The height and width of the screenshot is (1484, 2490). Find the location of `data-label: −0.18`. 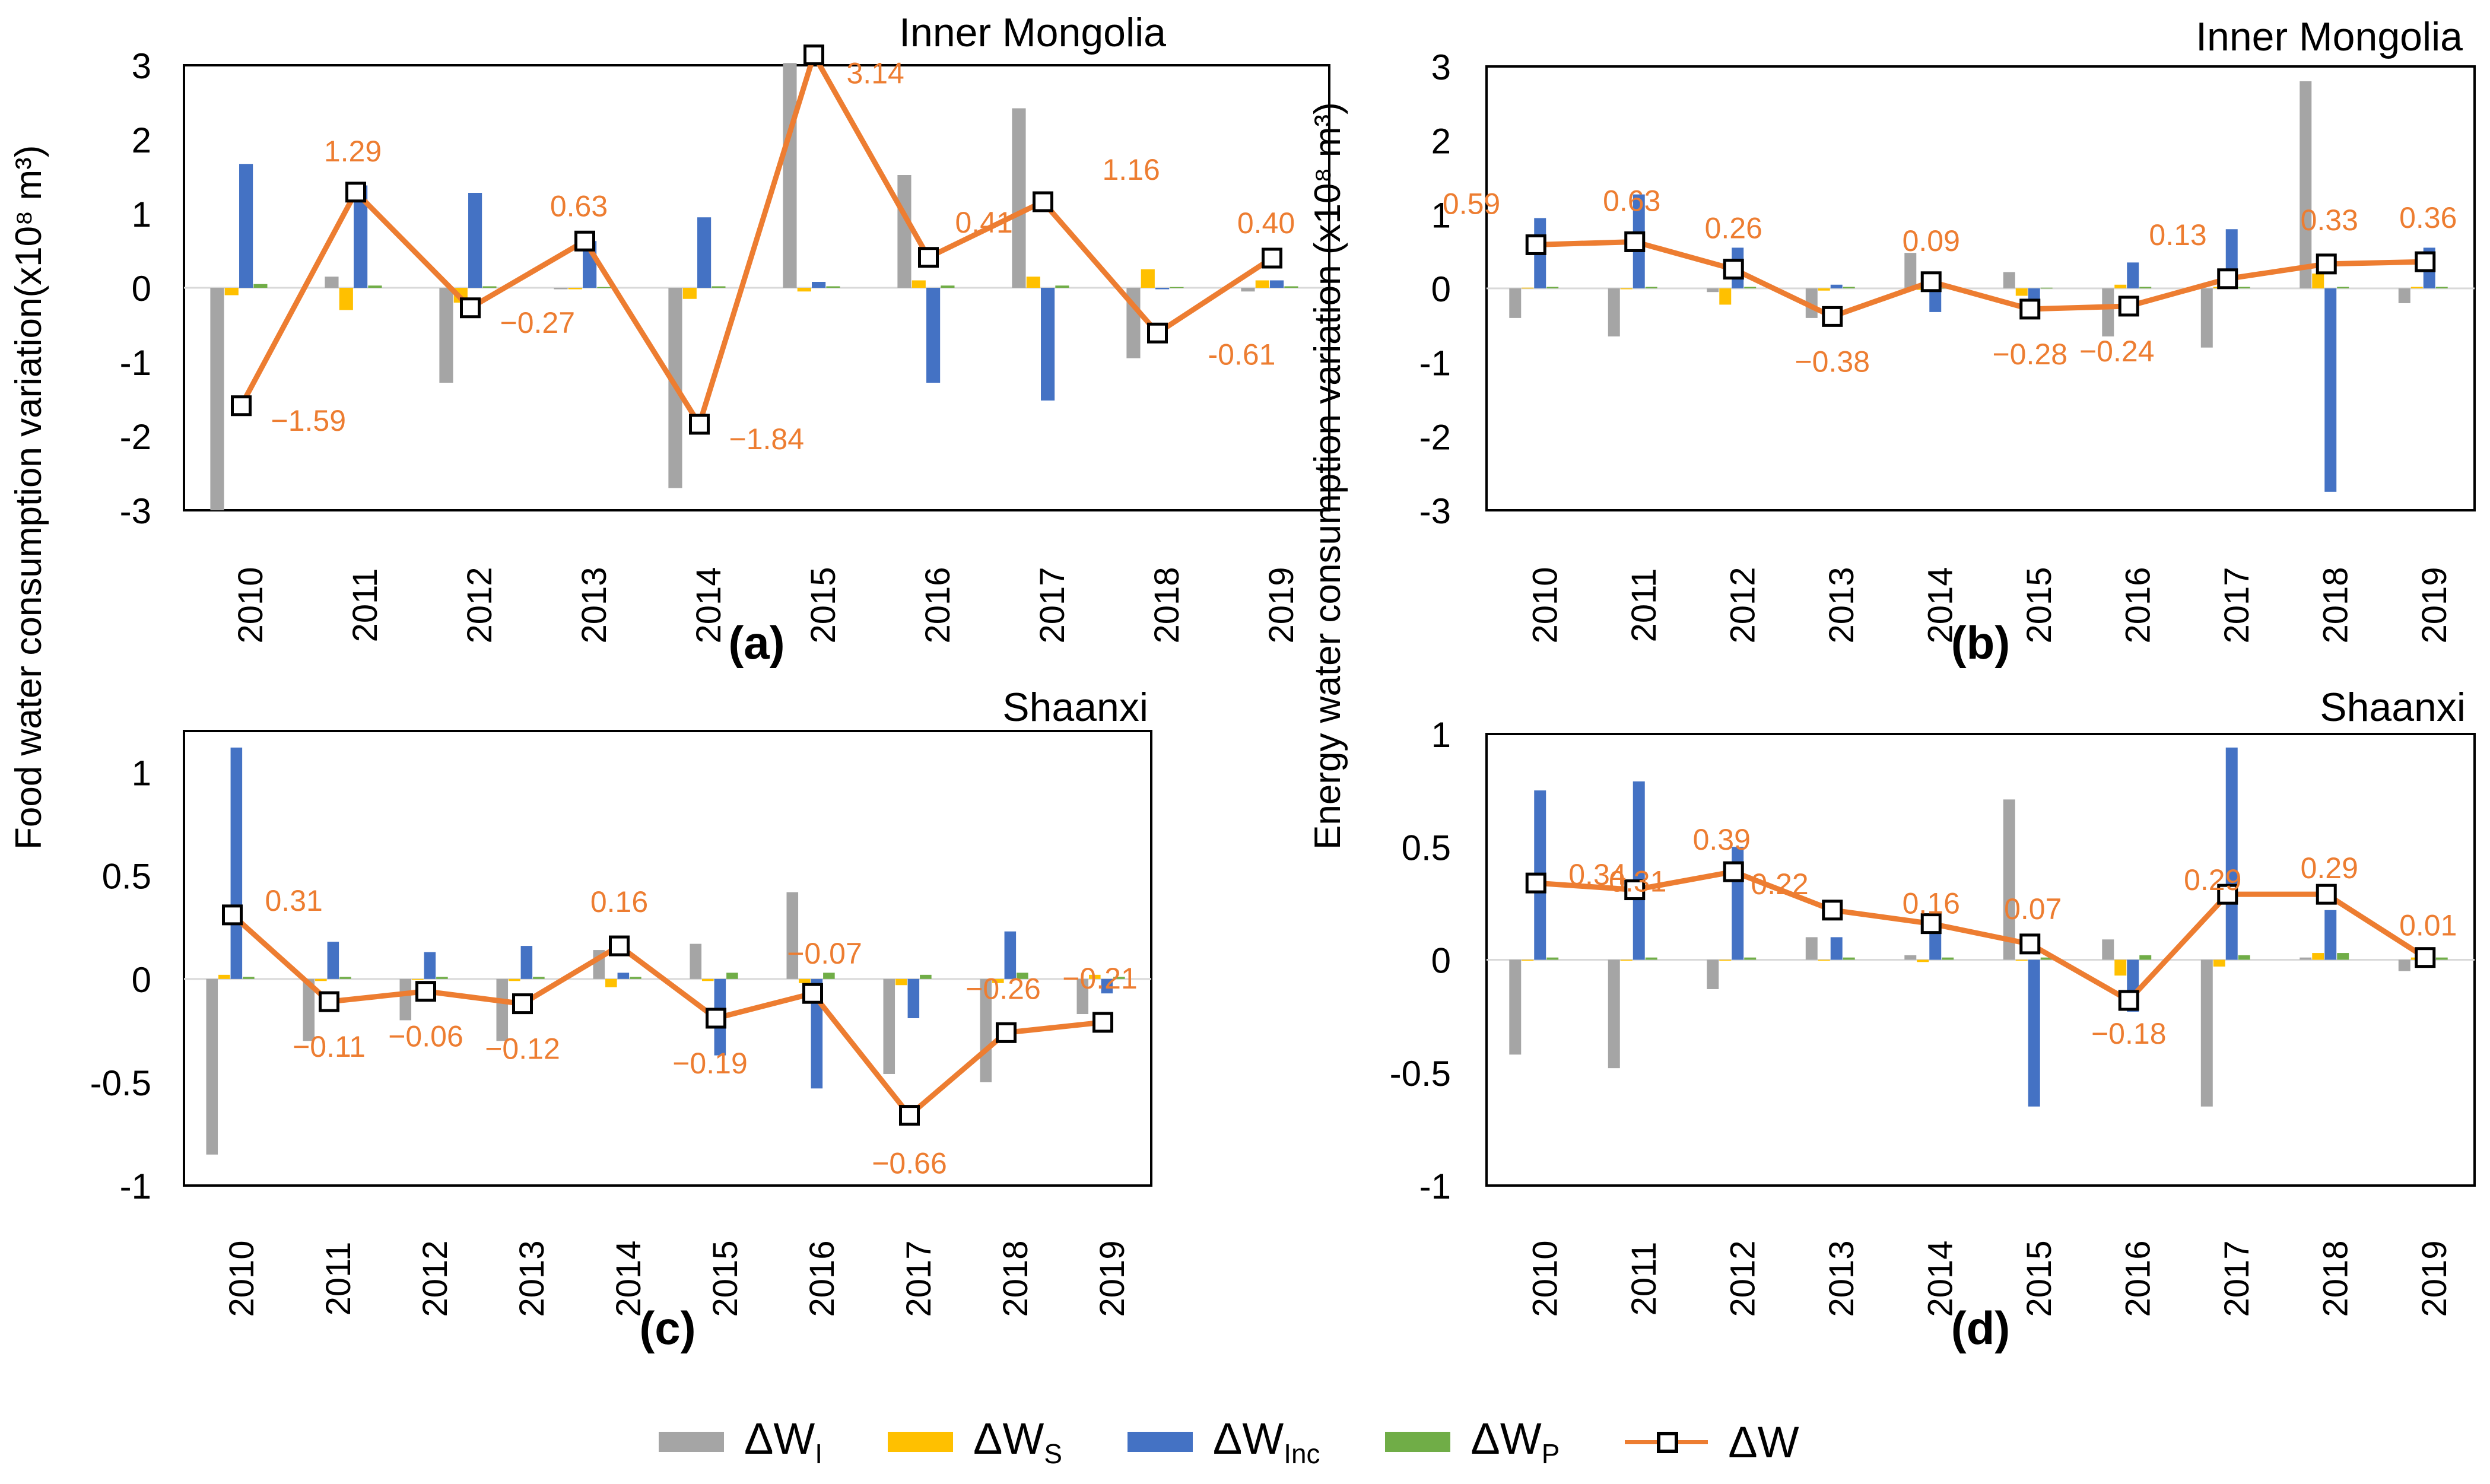

data-label: −0.18 is located at coordinates (2129, 1033).